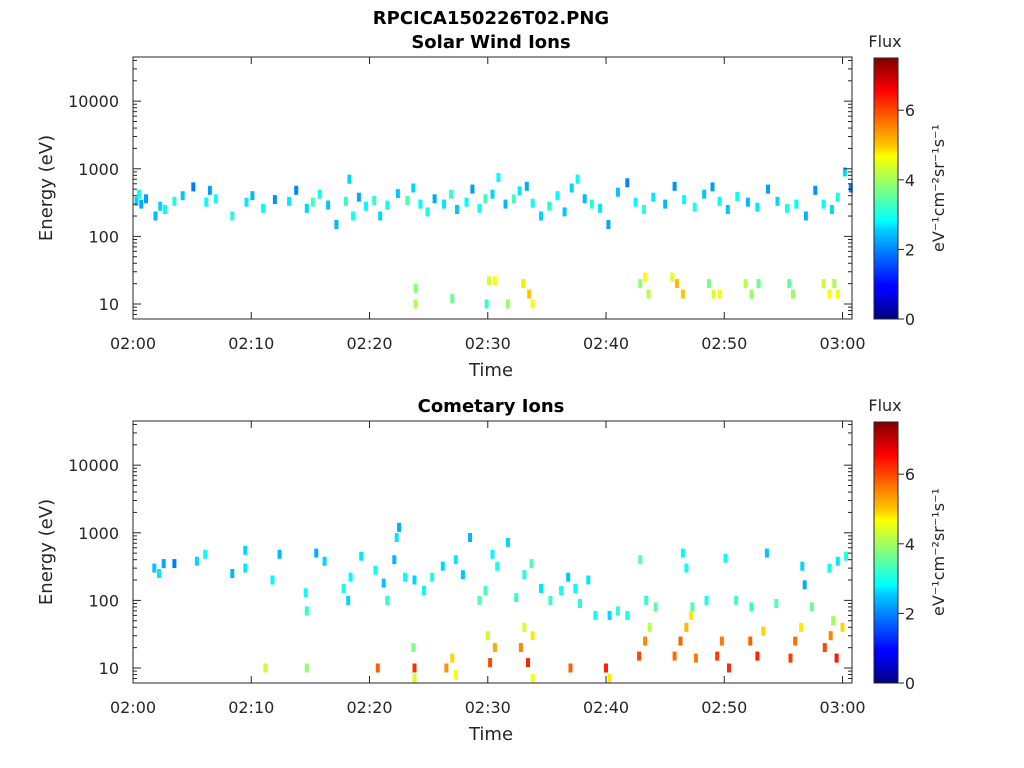 Image resolution: width=1024 pixels, height=768 pixels. I want to click on y-tick-label: 10000, so click(93, 101).